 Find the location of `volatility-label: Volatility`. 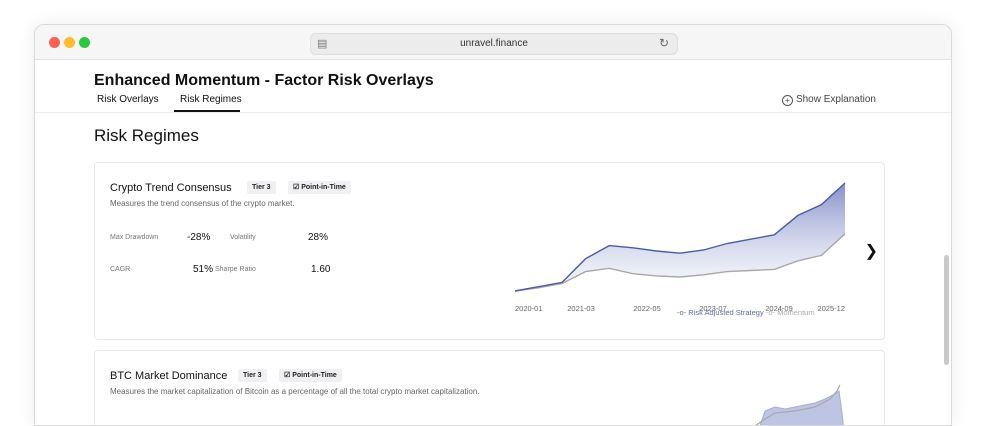

volatility-label: Volatility is located at coordinates (243, 237).